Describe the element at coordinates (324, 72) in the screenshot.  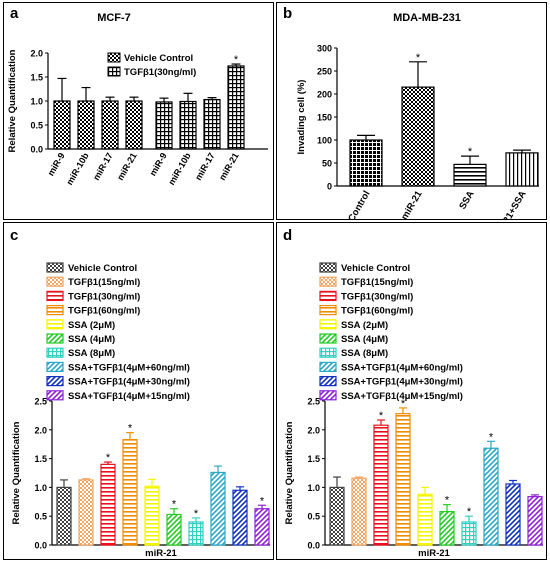
I see `chart-b-y-tick-label: 250` at that location.